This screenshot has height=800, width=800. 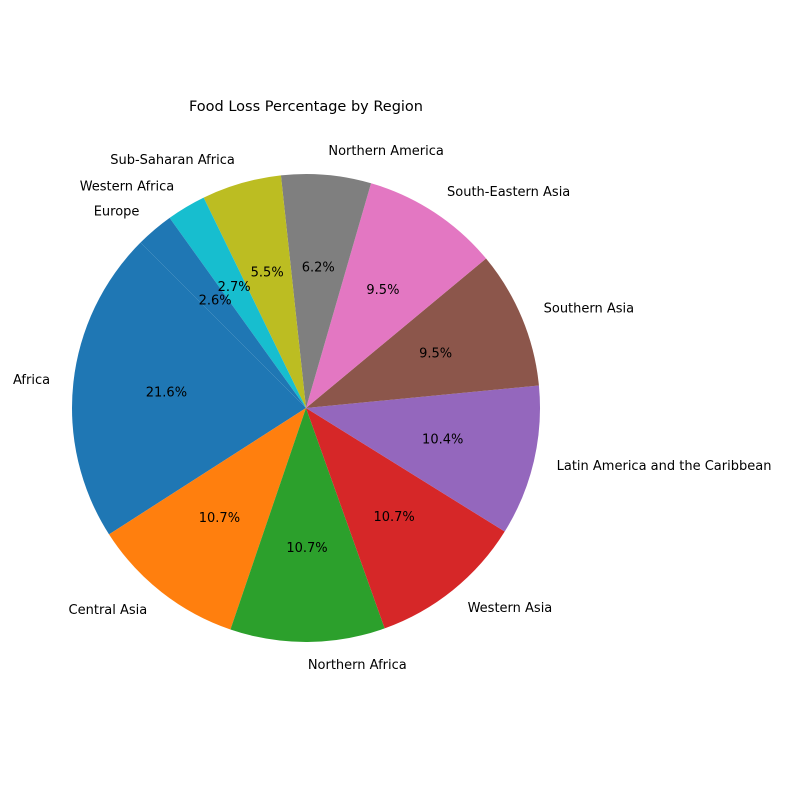 What do you see at coordinates (442, 439) in the screenshot?
I see `slice-percent-label: 10.4%` at bounding box center [442, 439].